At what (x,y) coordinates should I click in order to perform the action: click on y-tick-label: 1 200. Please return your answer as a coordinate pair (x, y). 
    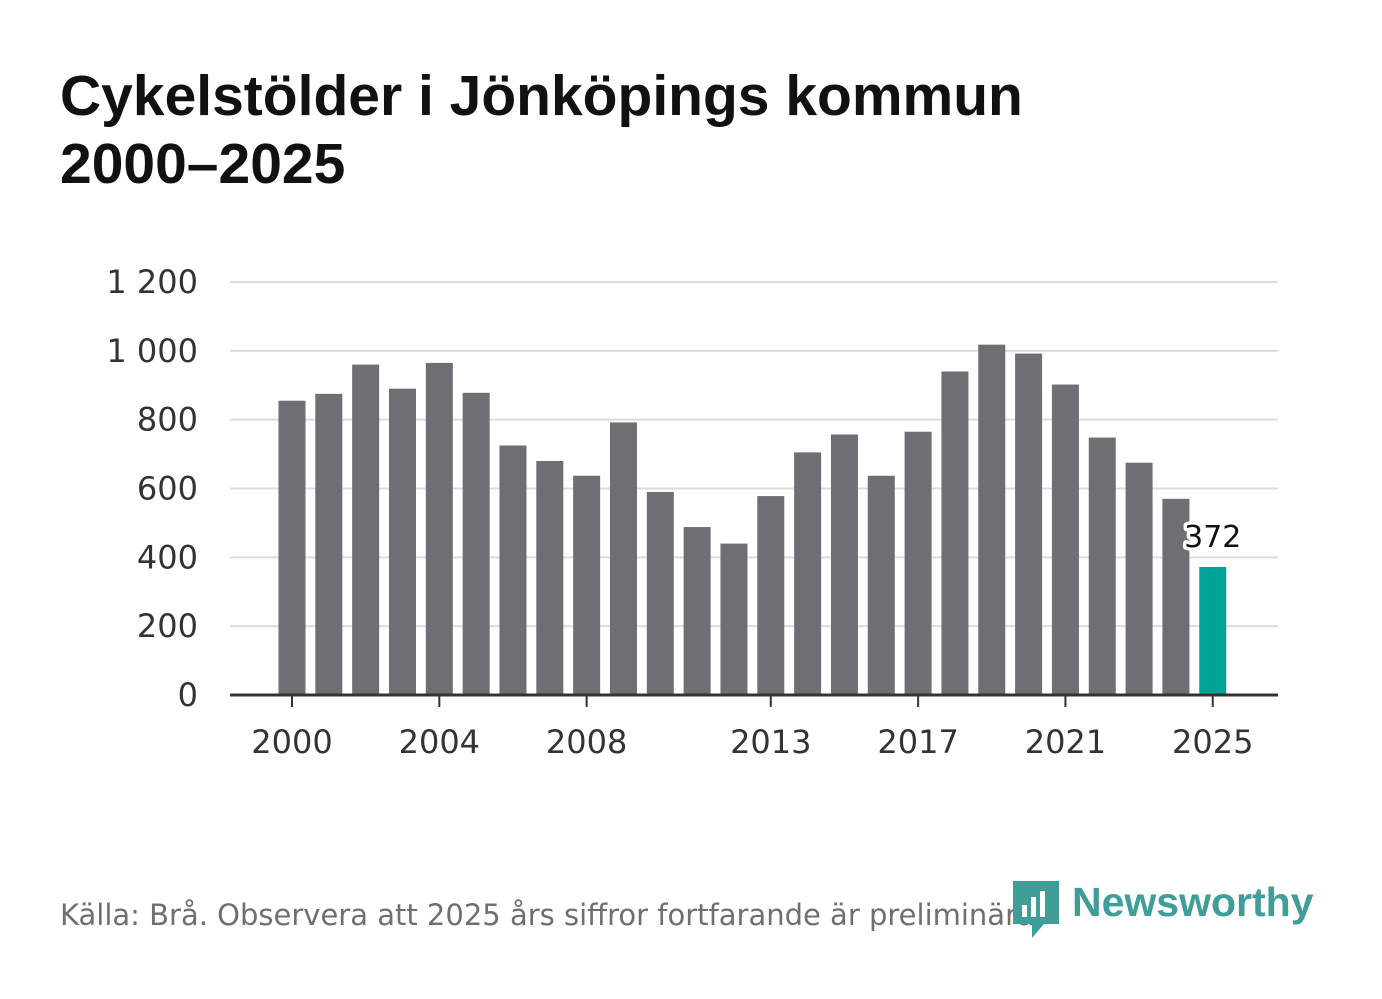
    Looking at the image, I should click on (152, 282).